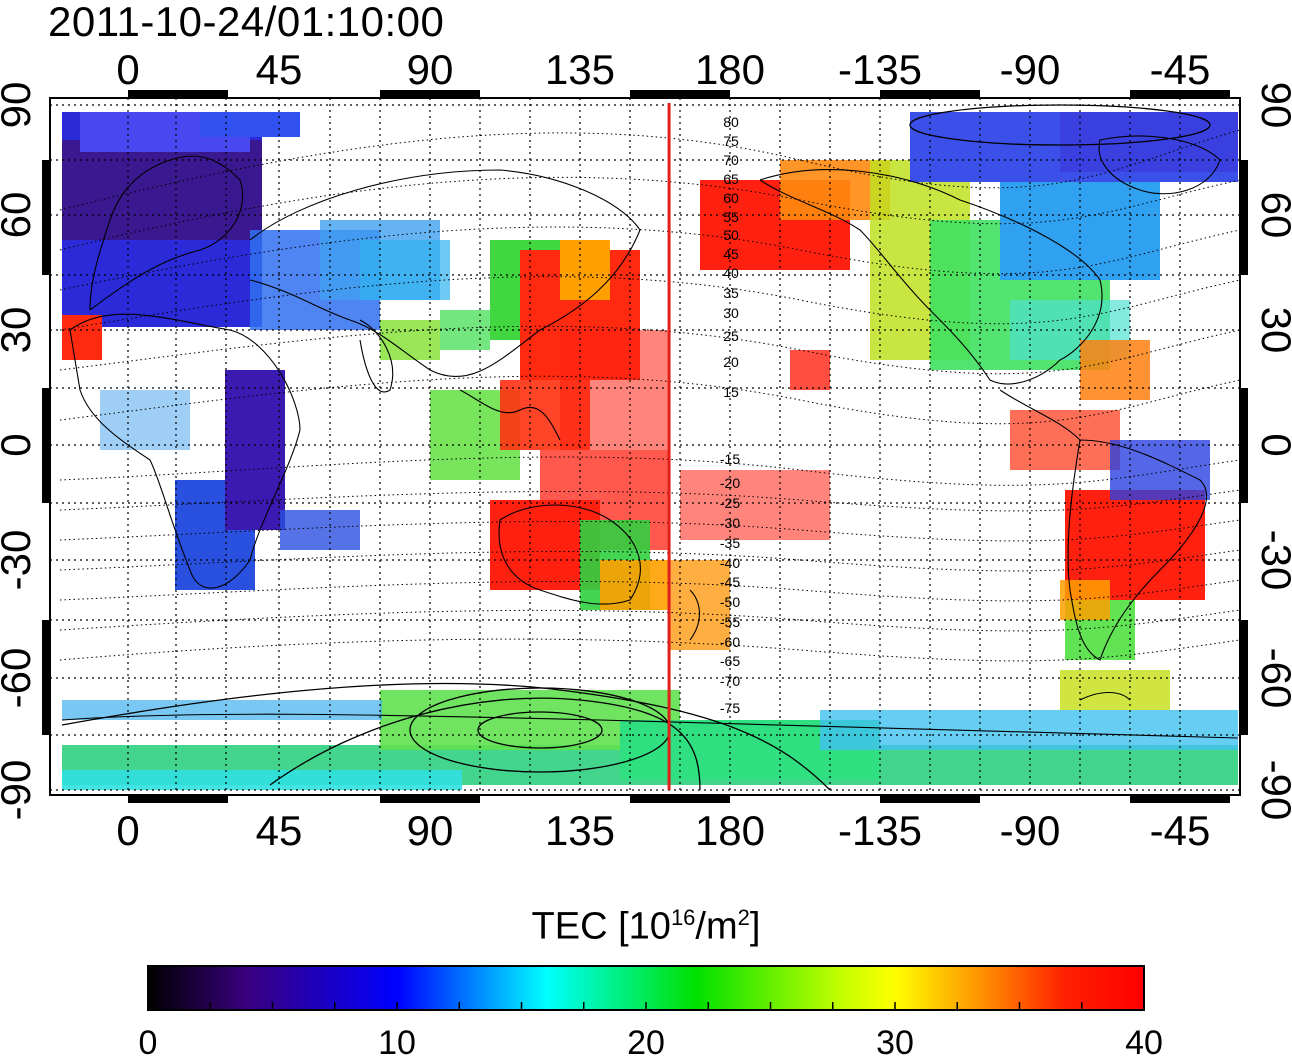 This screenshot has width=1292, height=1057. Describe the element at coordinates (895, 1040) in the screenshot. I see `colorbar-tick-label: 30` at that location.